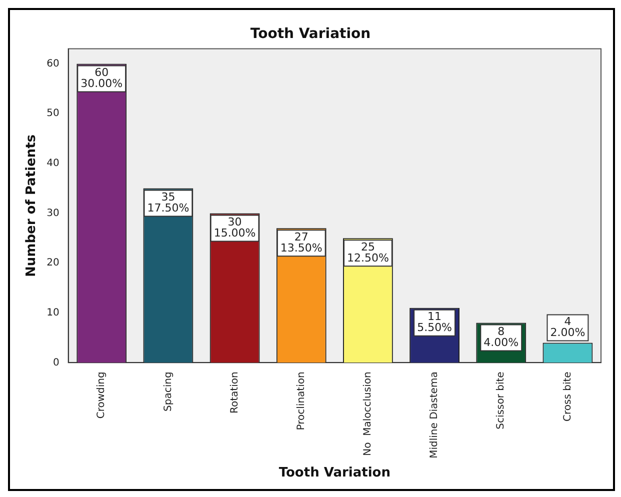  What do you see at coordinates (234, 393) in the screenshot?
I see `x-tick-label: Rotation` at bounding box center [234, 393].